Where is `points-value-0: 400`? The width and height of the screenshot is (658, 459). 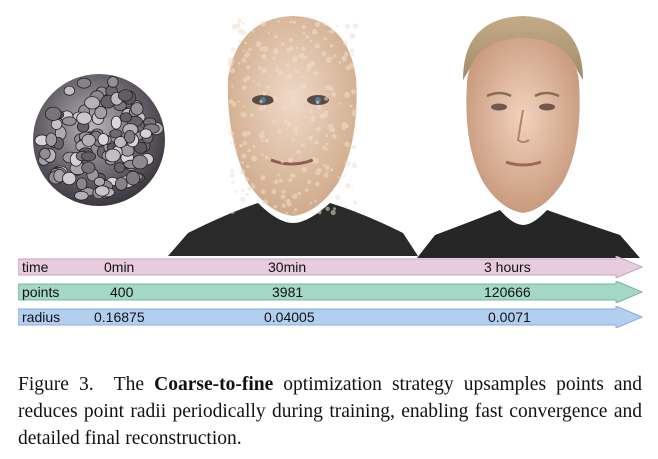 points-value-0: 400 is located at coordinates (122, 292).